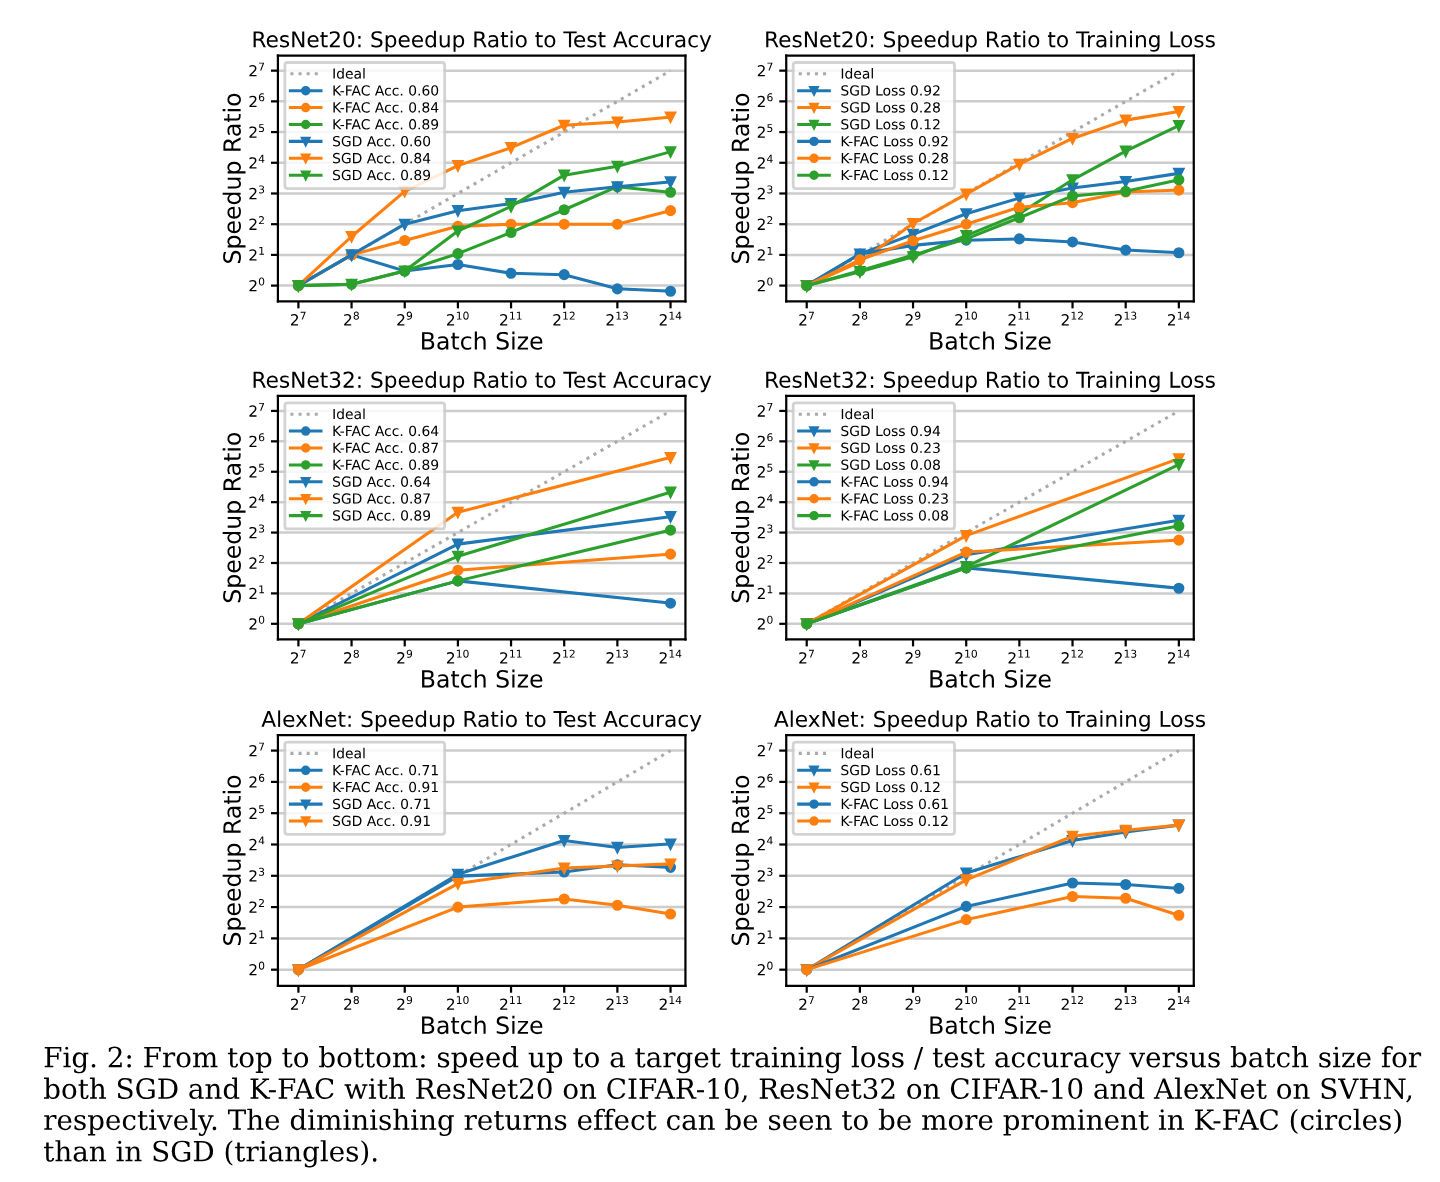 This screenshot has height=1182, width=1440. Describe the element at coordinates (733, 1107) in the screenshot. I see `caption: Fig. 2: From top to bottom: speed up to a target training loss / test accuracy versus batch size for both SGD and K-FAC with ResNet20 on CIFAR-10, ResNet32 on CIFAR-10 and AlexNet on SVHN, respectively. The diminishing returns effect can be seen to be more prominent in K-FAC (circles) than in SGD (triangles).` at that location.